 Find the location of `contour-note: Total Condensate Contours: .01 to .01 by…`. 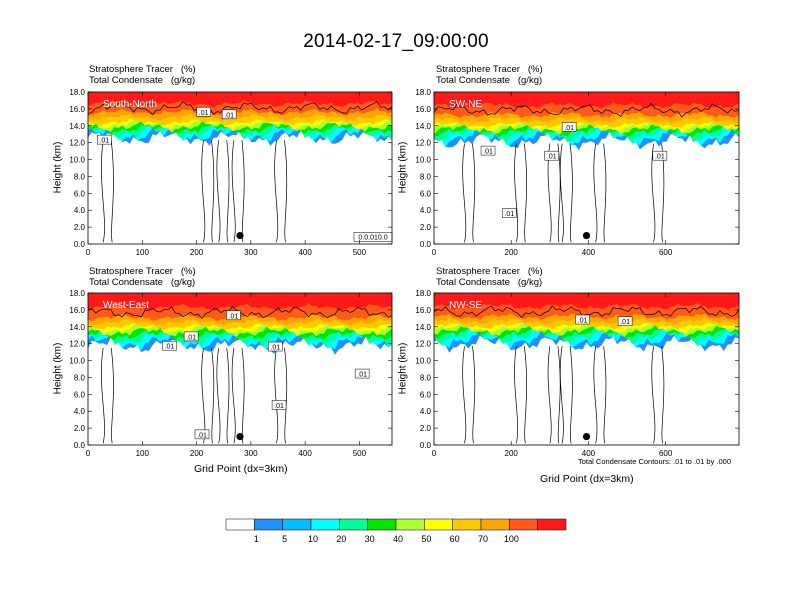

contour-note: Total Condensate Contours: .01 to .01 by… is located at coordinates (655, 461).